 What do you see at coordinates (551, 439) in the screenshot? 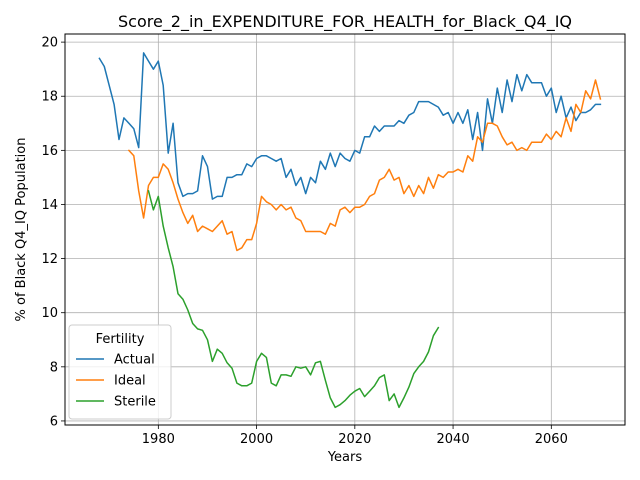
I see `x-tick-label: 2060` at bounding box center [551, 439].